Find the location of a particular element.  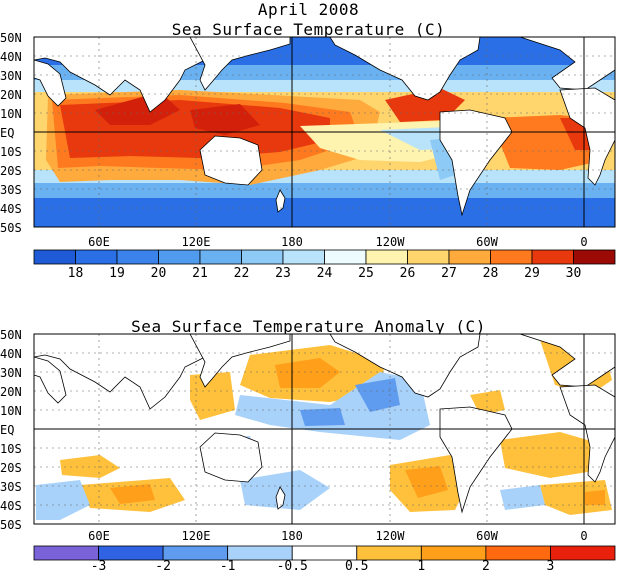

colorbar-label: 3 is located at coordinates (550, 566).